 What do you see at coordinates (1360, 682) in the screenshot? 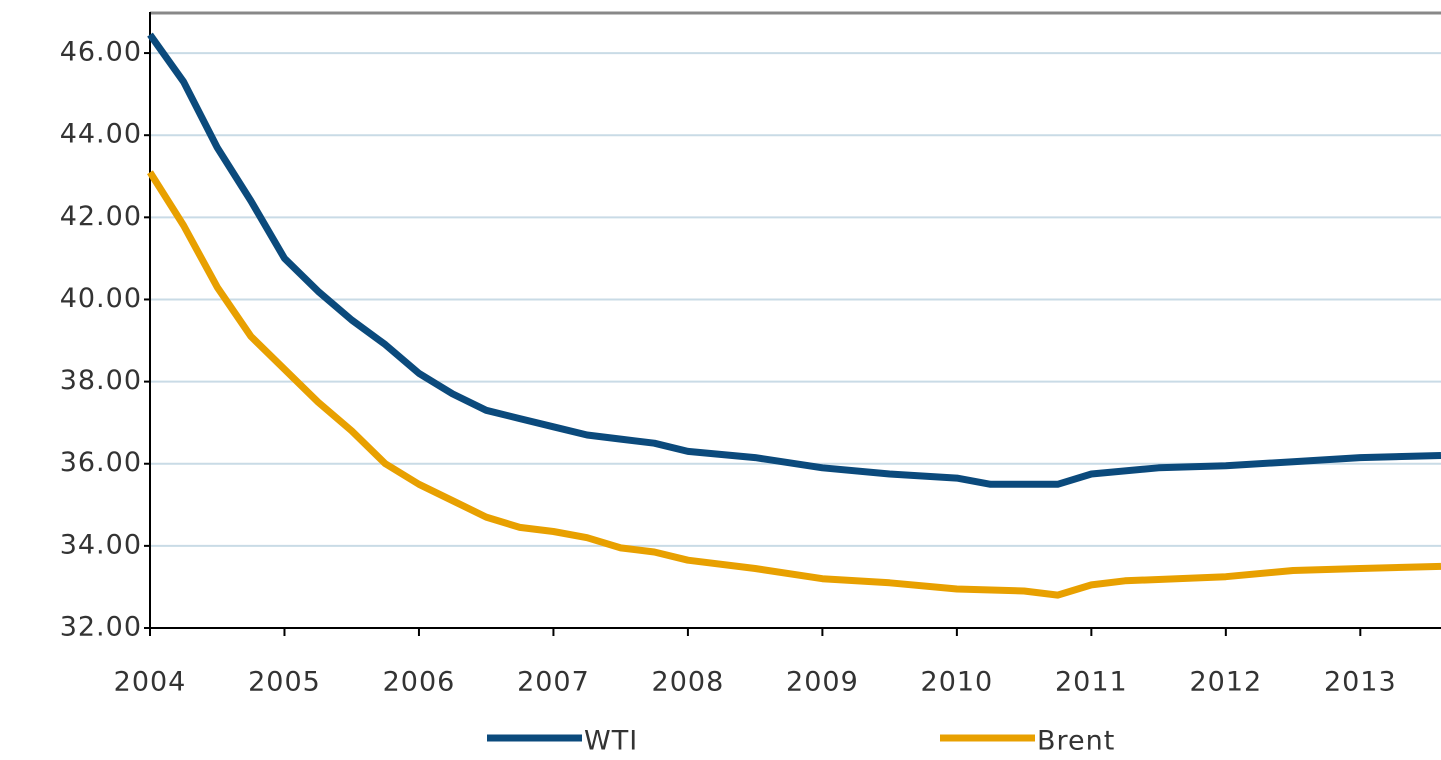
I see `x-tick-label: 2013` at bounding box center [1360, 682].